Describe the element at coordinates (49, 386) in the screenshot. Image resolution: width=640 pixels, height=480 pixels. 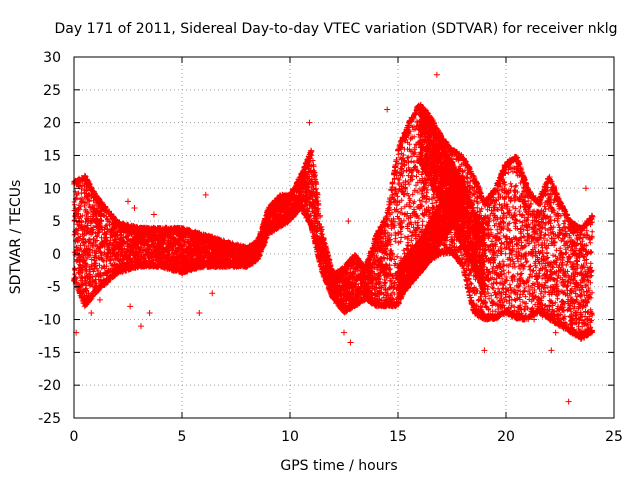
I see `y-tick-label: -20` at that location.